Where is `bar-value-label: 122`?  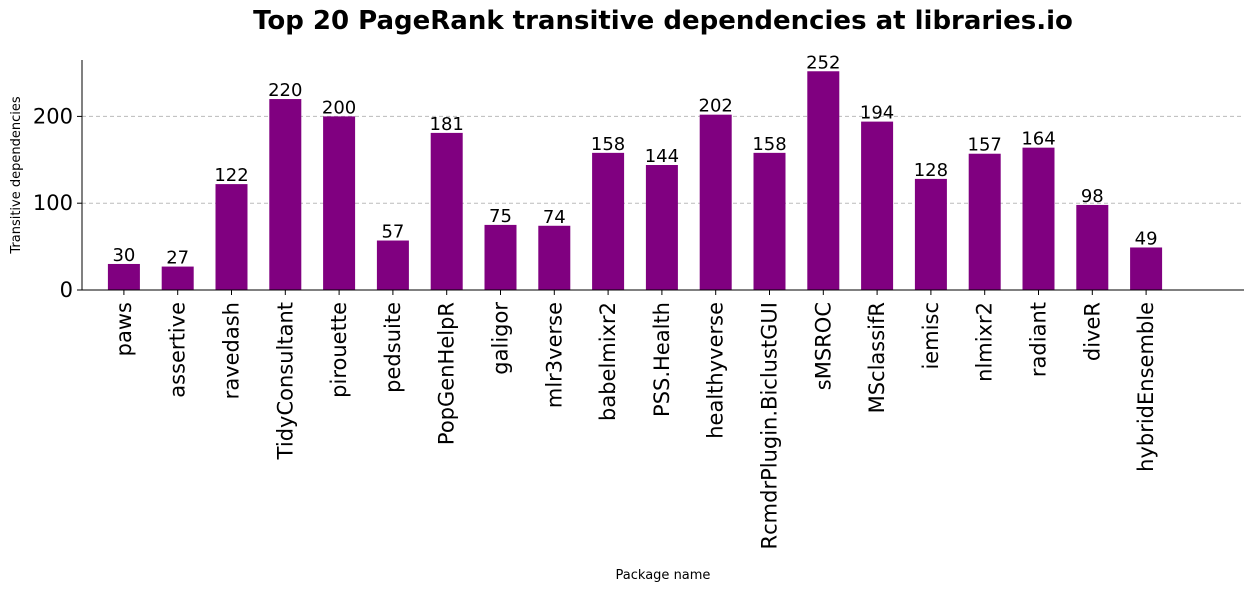
bar-value-label: 122 is located at coordinates (231, 175).